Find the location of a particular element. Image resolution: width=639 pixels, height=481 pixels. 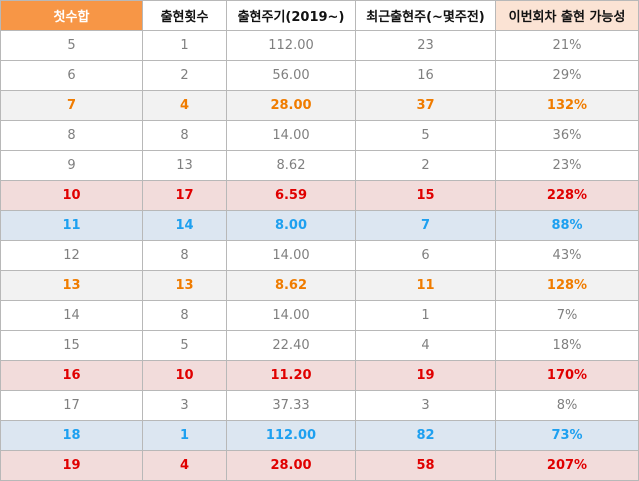

cell-first-sum: 7 is located at coordinates (71, 105).